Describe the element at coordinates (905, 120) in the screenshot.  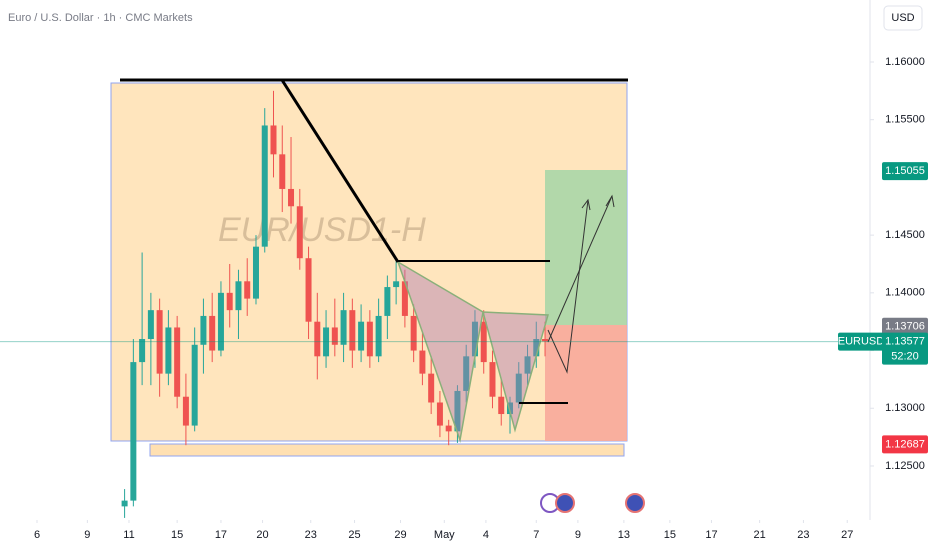
I see `y-tick-label: 1.15500` at that location.